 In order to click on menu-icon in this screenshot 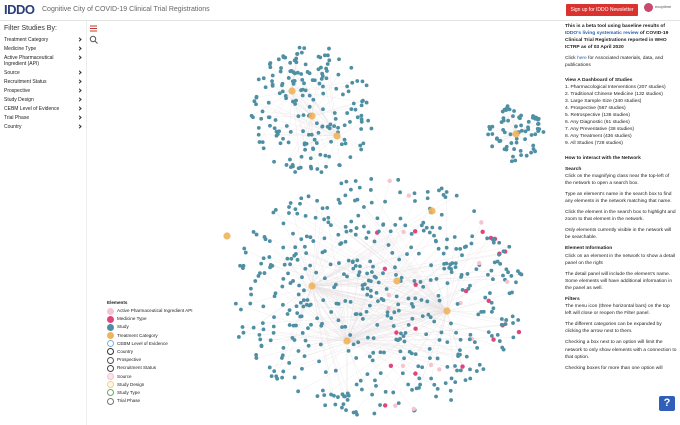, I will do `click(93, 28)`.